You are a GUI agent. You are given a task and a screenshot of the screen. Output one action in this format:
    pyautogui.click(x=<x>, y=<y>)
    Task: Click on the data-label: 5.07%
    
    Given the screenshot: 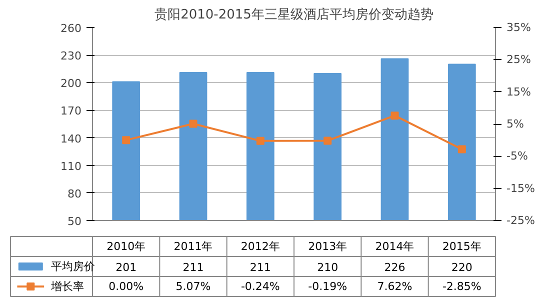 What is the action you would take?
    pyautogui.click(x=193, y=286)
    